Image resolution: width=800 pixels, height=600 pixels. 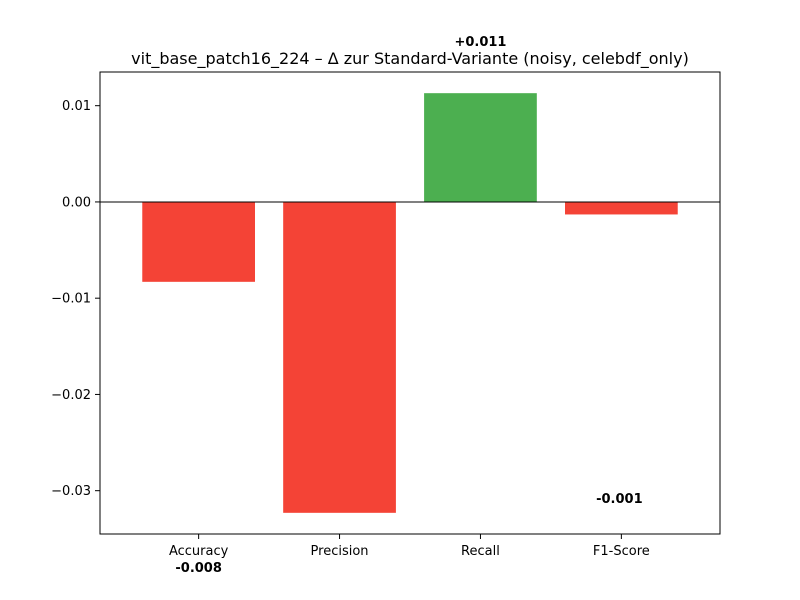 I want to click on x-axis: Accuracy Precision Recall F1-Score, so click(x=409, y=546).